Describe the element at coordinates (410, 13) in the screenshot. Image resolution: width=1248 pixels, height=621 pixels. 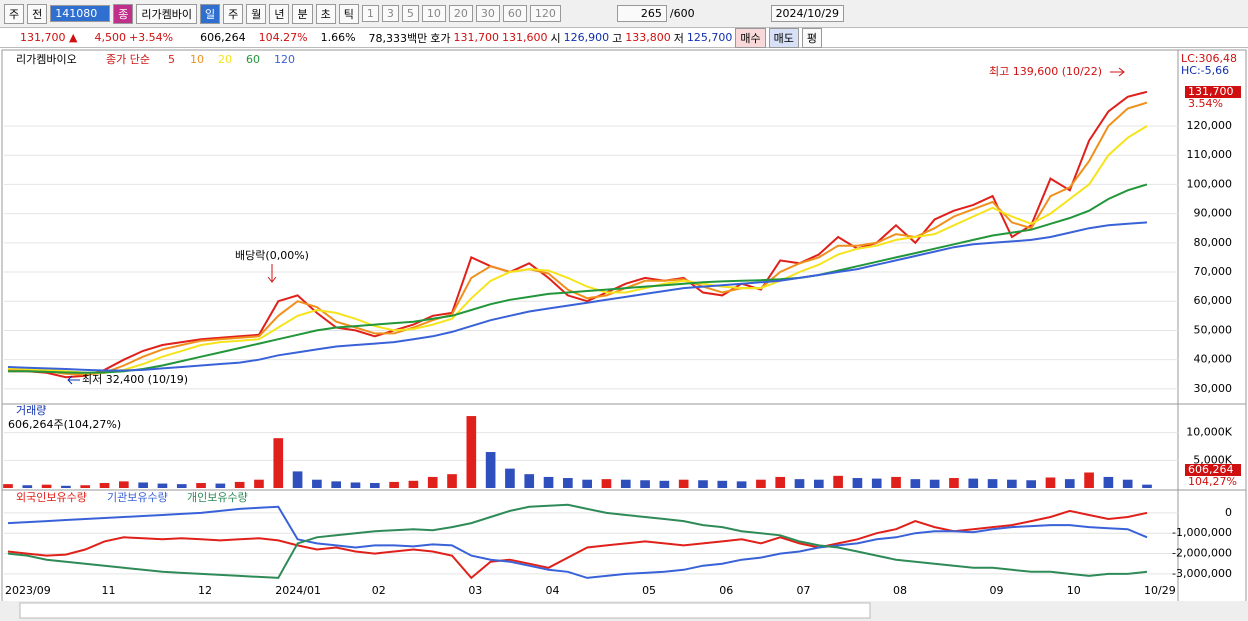
I see `interval-button: 5` at that location.